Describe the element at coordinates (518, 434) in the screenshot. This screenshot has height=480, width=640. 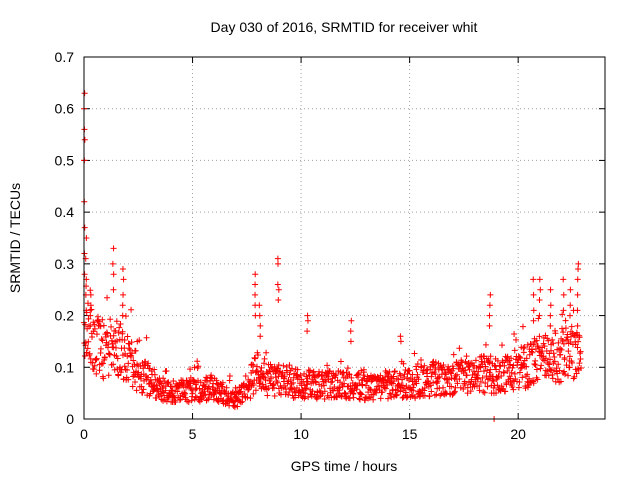
I see `x-tick-label: 20` at that location.